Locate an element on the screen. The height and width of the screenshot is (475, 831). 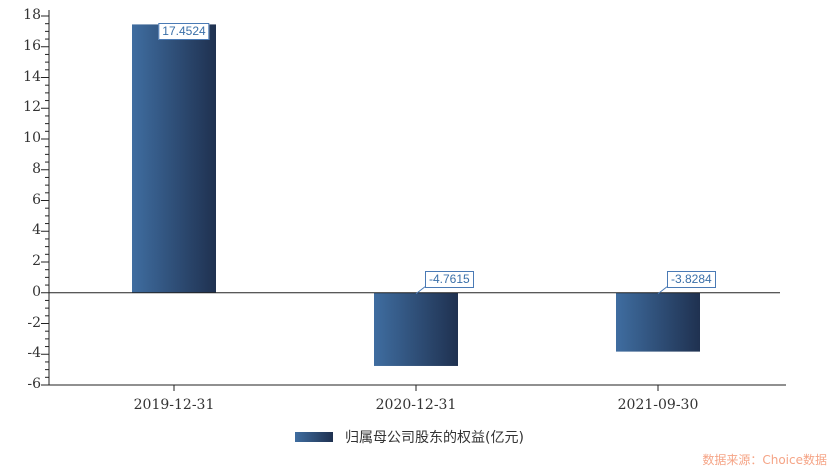
y-tick-label: -2 is located at coordinates (34, 322).